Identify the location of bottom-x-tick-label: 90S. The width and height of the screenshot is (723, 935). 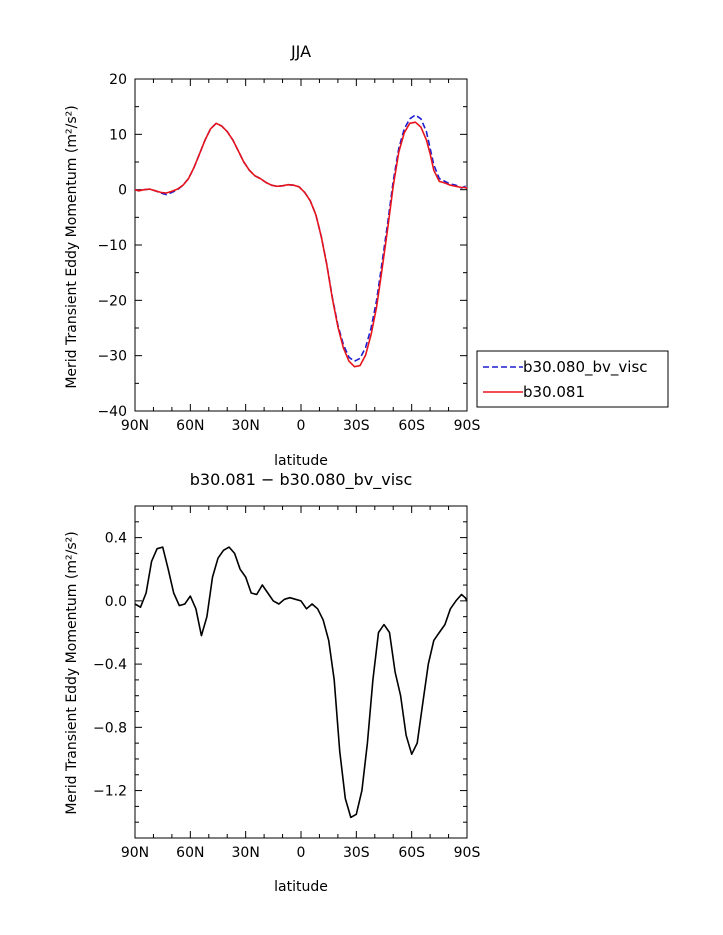
(467, 853).